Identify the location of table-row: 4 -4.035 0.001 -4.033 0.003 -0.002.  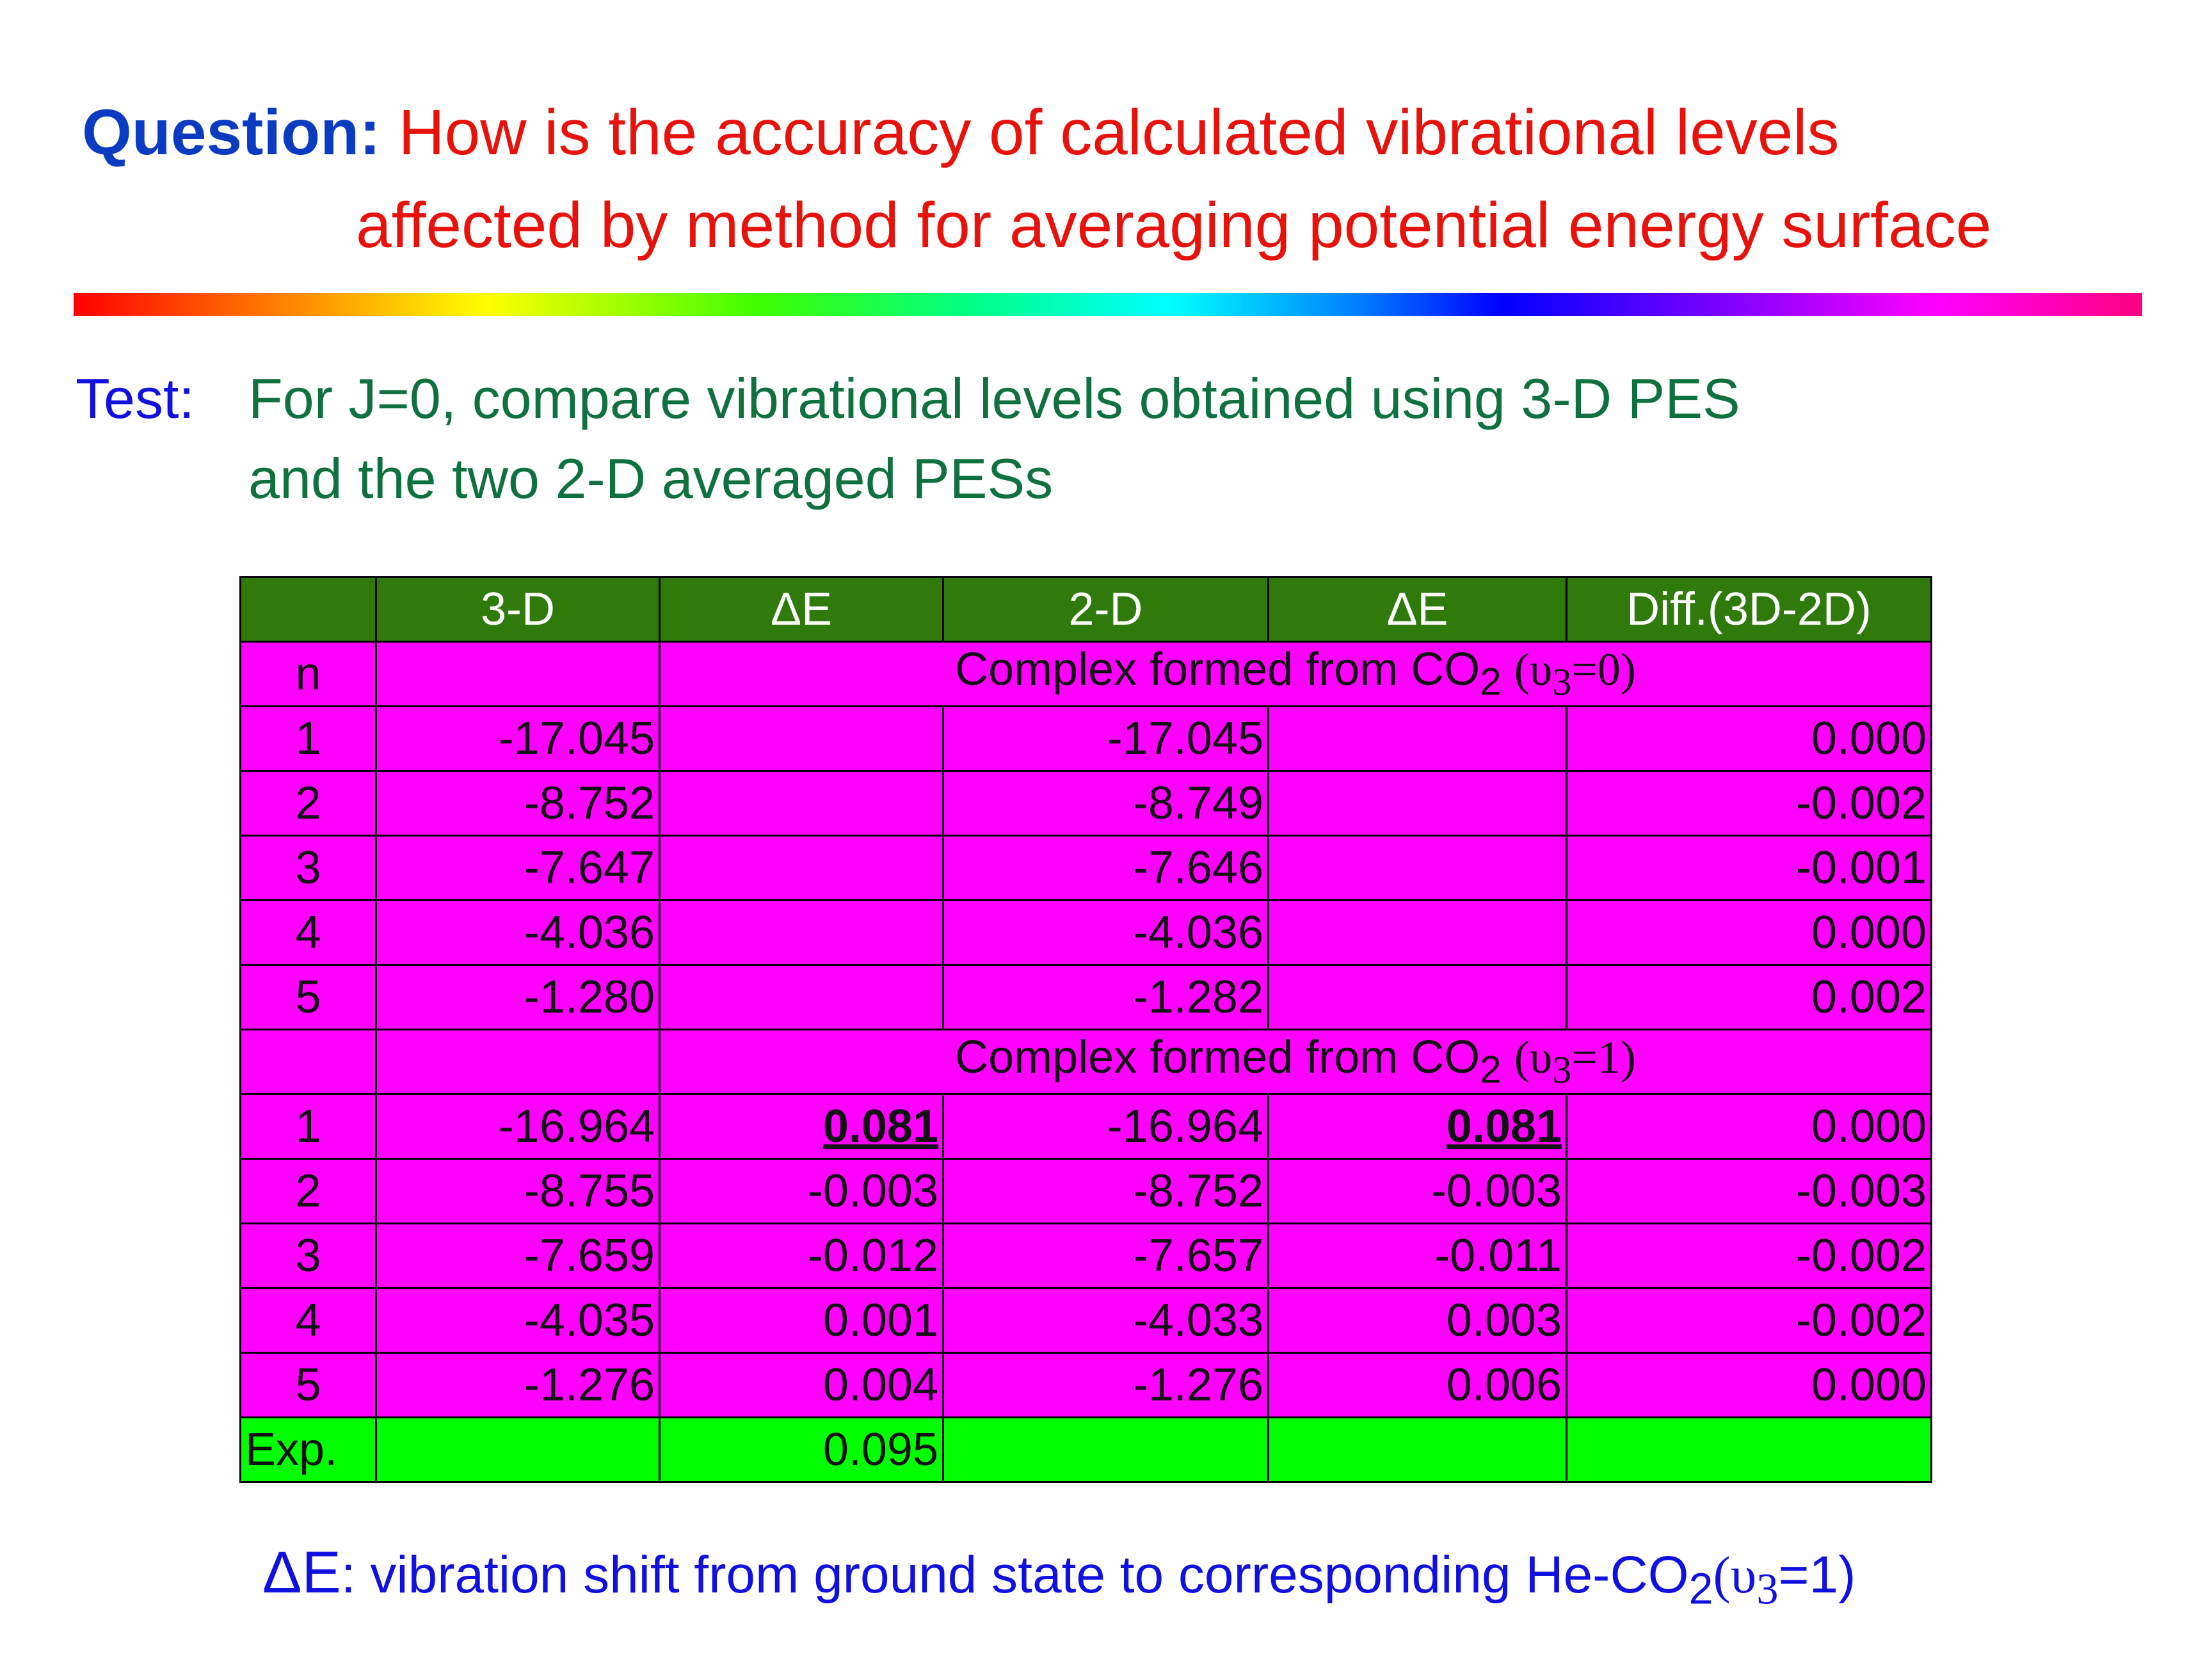
(1085, 1320).